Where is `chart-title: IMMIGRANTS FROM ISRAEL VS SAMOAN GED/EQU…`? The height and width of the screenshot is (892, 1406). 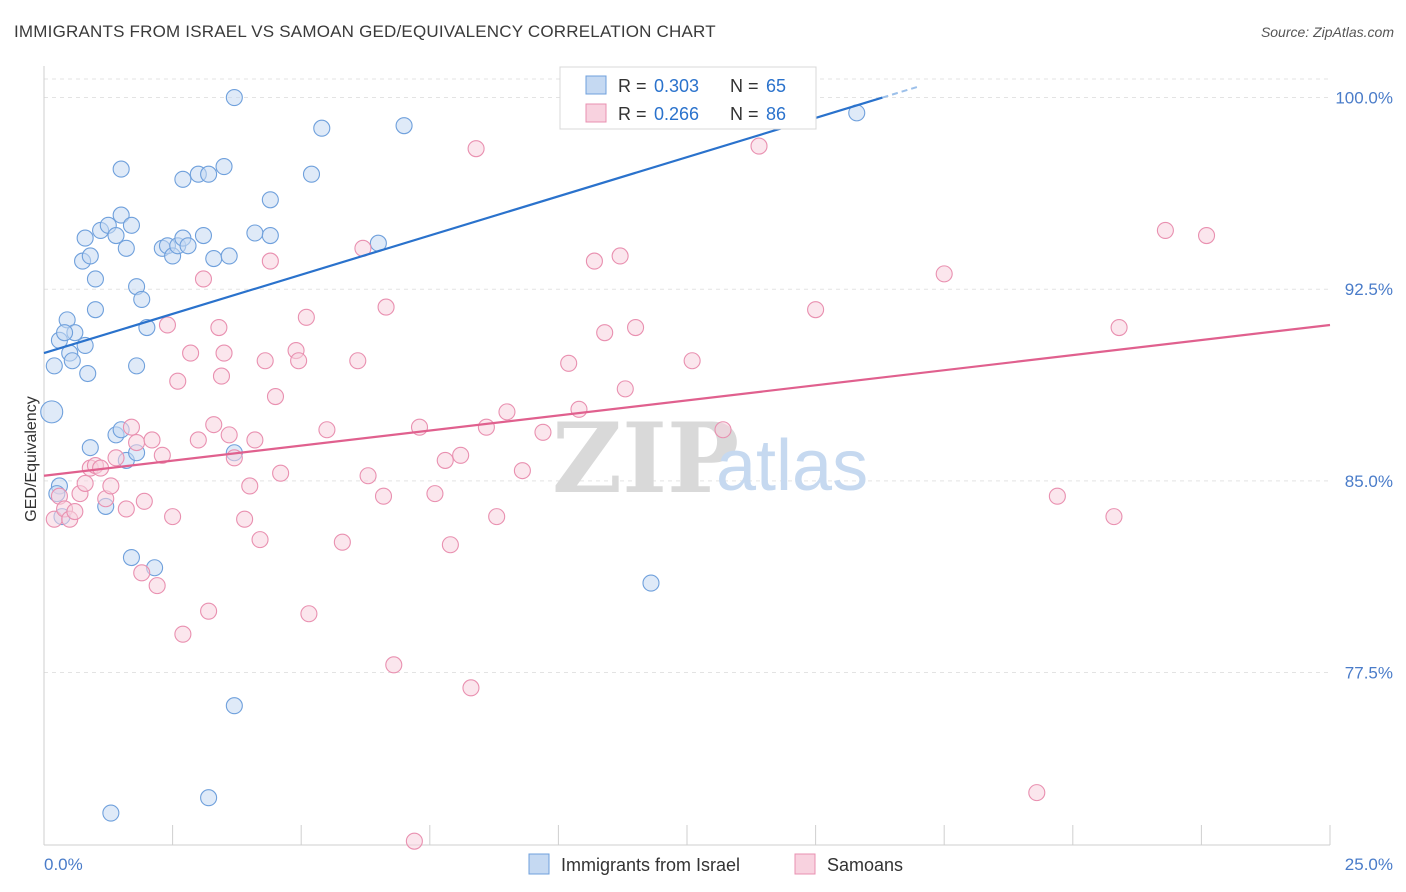 chart-title: IMMIGRANTS FROM ISRAEL VS SAMOAN GED/EQU… is located at coordinates (365, 31).